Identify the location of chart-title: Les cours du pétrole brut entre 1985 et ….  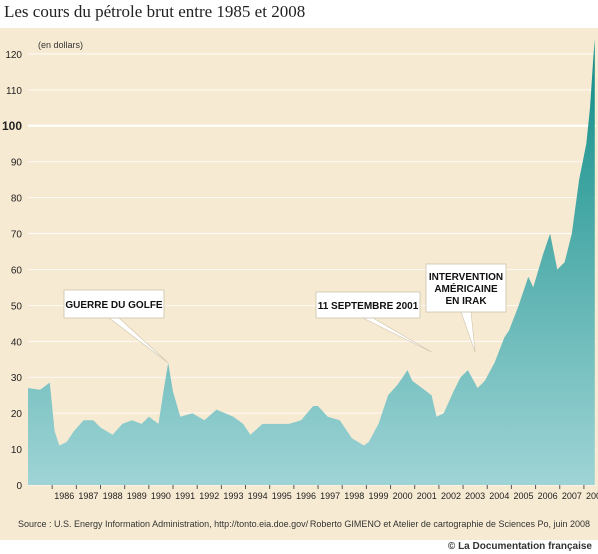
(155, 11).